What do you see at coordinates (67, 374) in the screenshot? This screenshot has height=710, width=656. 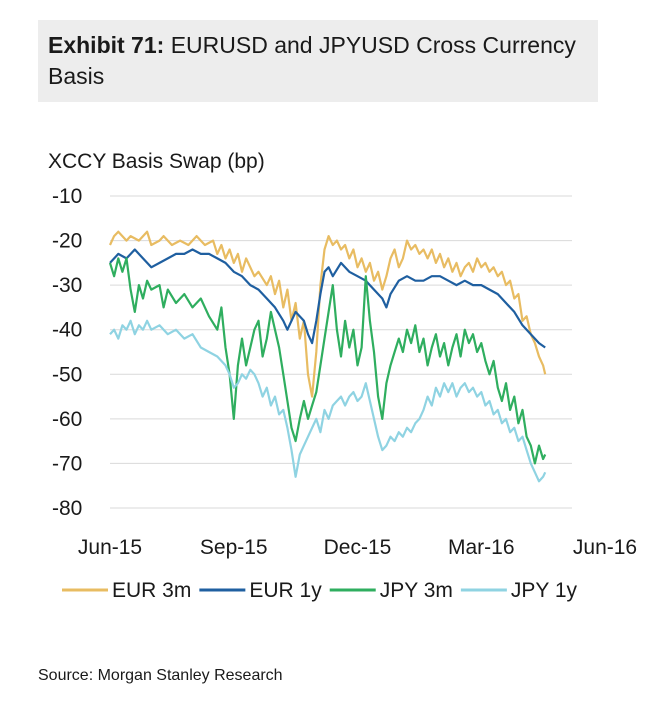 I see `y-tick-label: -50` at bounding box center [67, 374].